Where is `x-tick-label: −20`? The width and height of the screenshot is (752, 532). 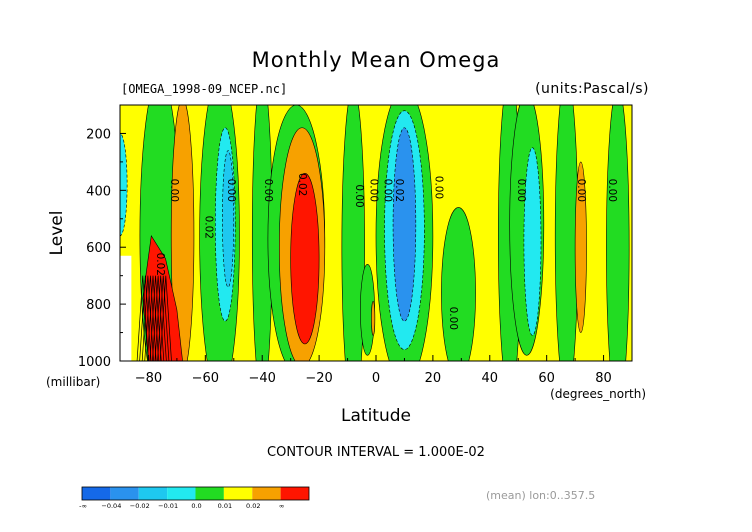 x-tick-label: −20 is located at coordinates (318, 378).